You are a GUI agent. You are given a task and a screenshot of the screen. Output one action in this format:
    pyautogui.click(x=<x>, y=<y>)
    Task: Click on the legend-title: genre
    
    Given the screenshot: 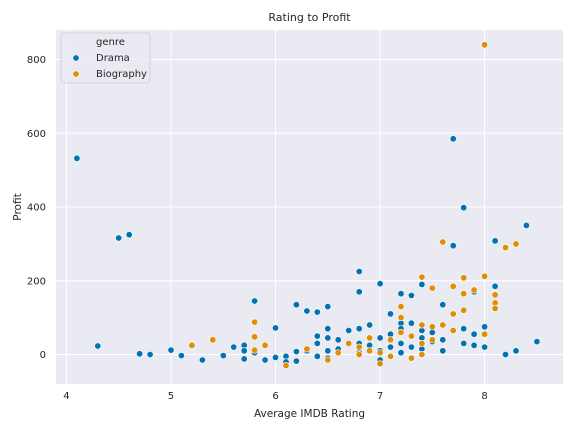 What is the action you would take?
    pyautogui.click(x=110, y=42)
    